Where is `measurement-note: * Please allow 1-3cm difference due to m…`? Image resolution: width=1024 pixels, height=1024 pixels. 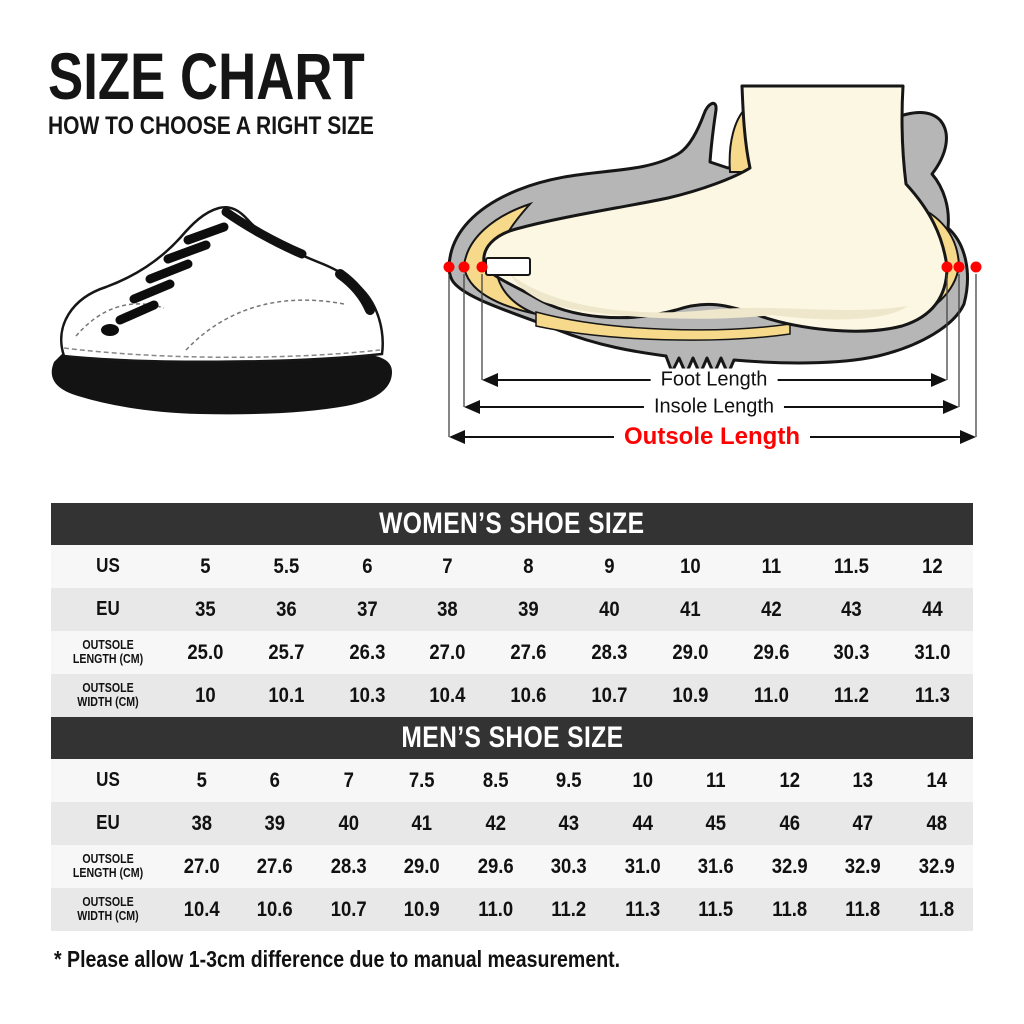
measurement-note: * Please allow 1-3cm difference due to m… is located at coordinates (337, 959).